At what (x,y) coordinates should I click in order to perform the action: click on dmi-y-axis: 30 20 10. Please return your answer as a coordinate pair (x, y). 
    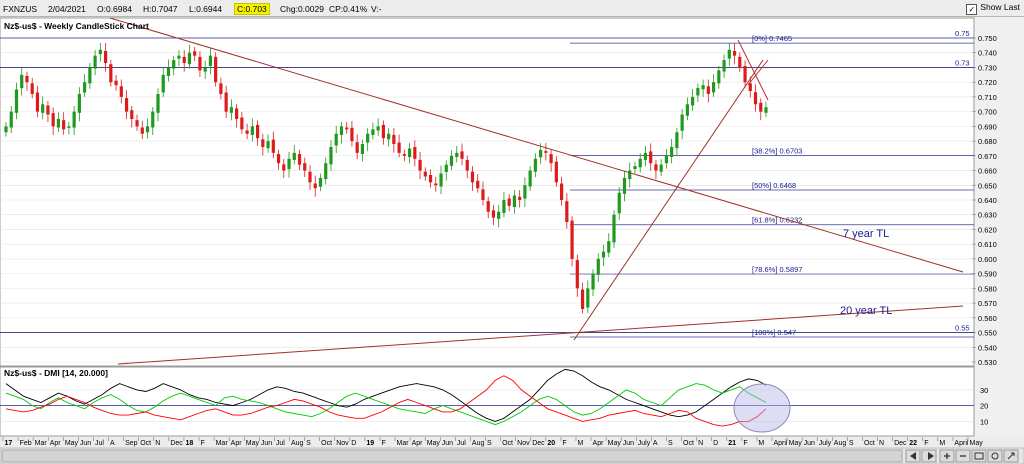
    Looking at the image, I should click on (984, 406).